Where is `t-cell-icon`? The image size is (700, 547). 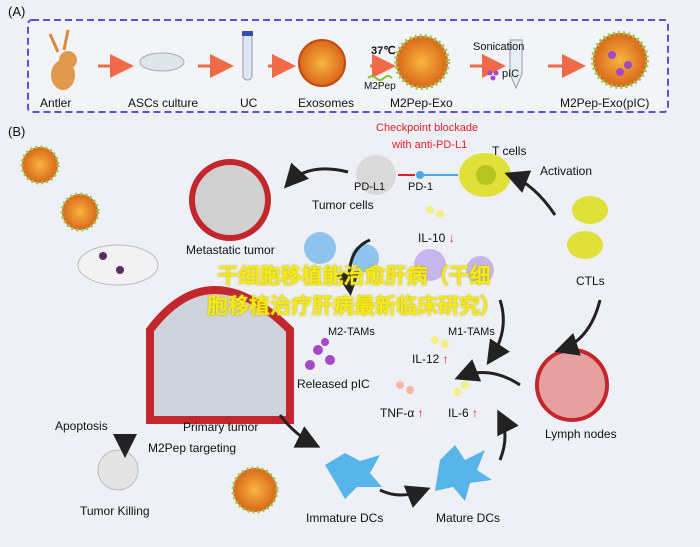 t-cell-icon is located at coordinates (485, 175).